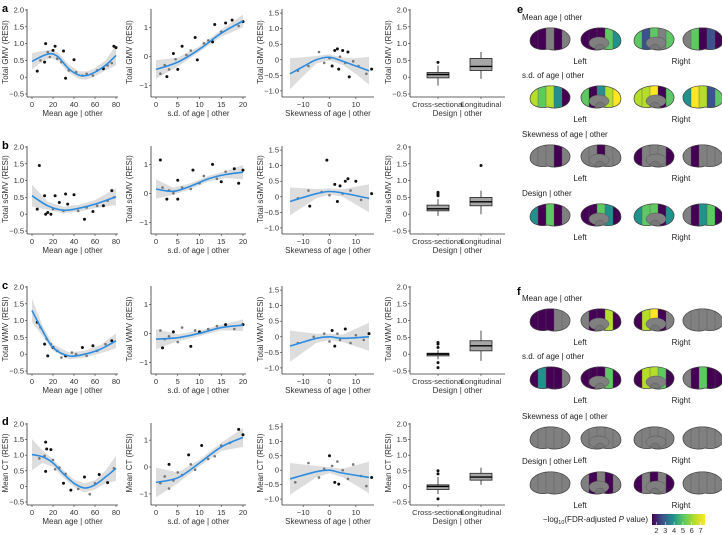  Describe the element at coordinates (402, 26) in the screenshot. I see `y-tick-label: 1.5` at that location.